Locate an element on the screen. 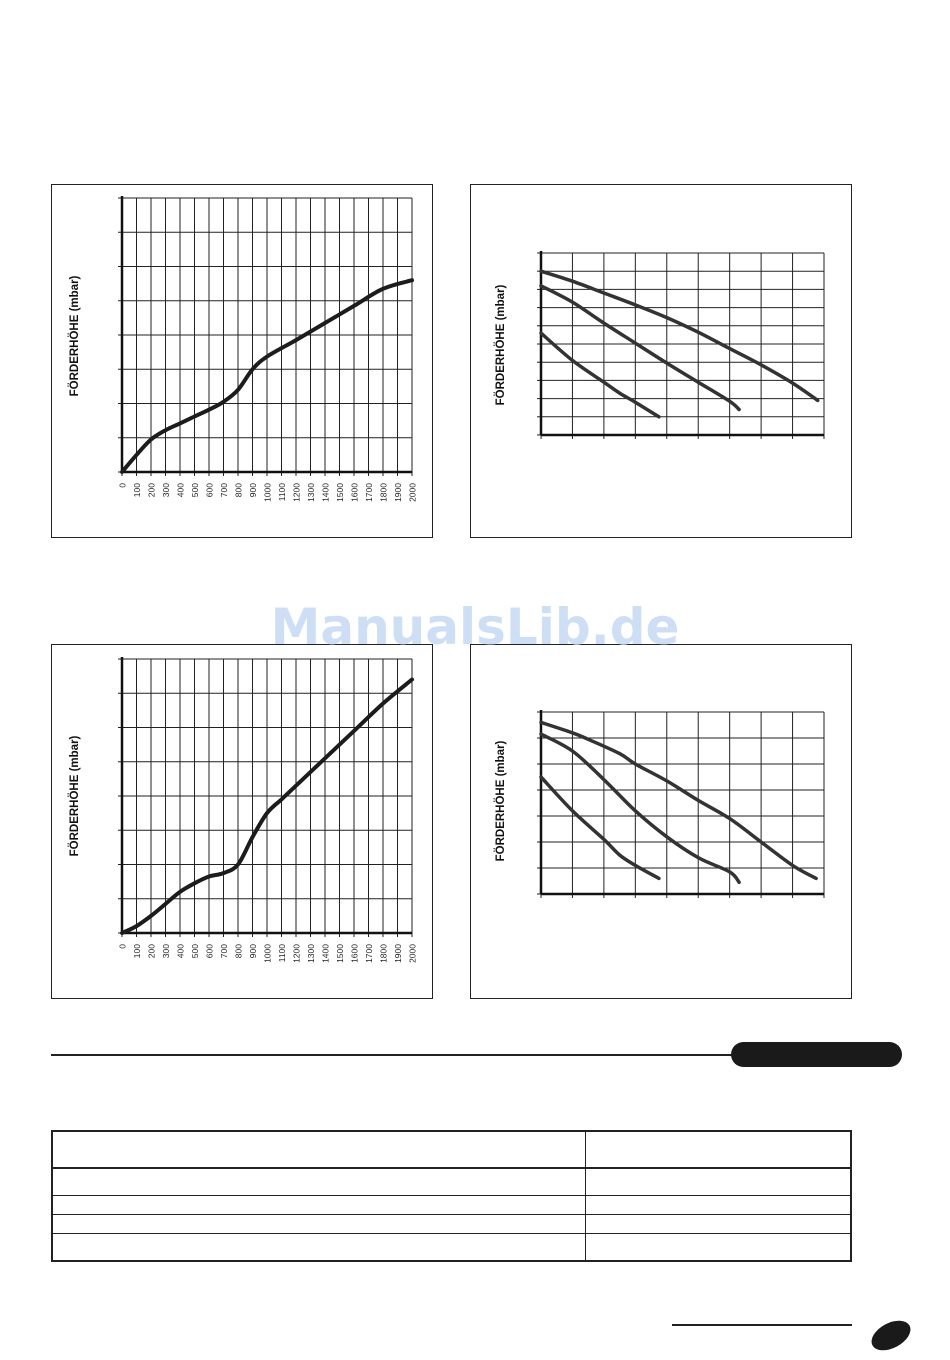 The height and width of the screenshot is (1360, 950). spec-table is located at coordinates (451, 1196).